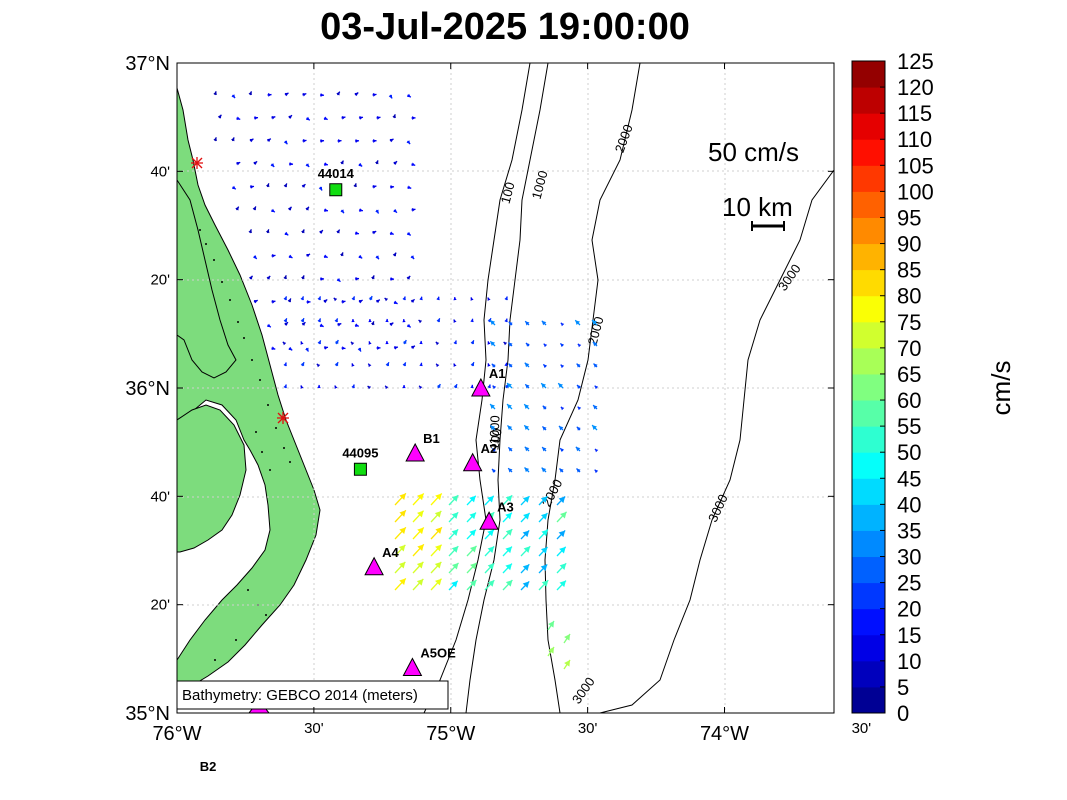 This screenshot has width=1067, height=800. Describe the element at coordinates (390, 552) in the screenshot. I see `station-label: A4` at that location.